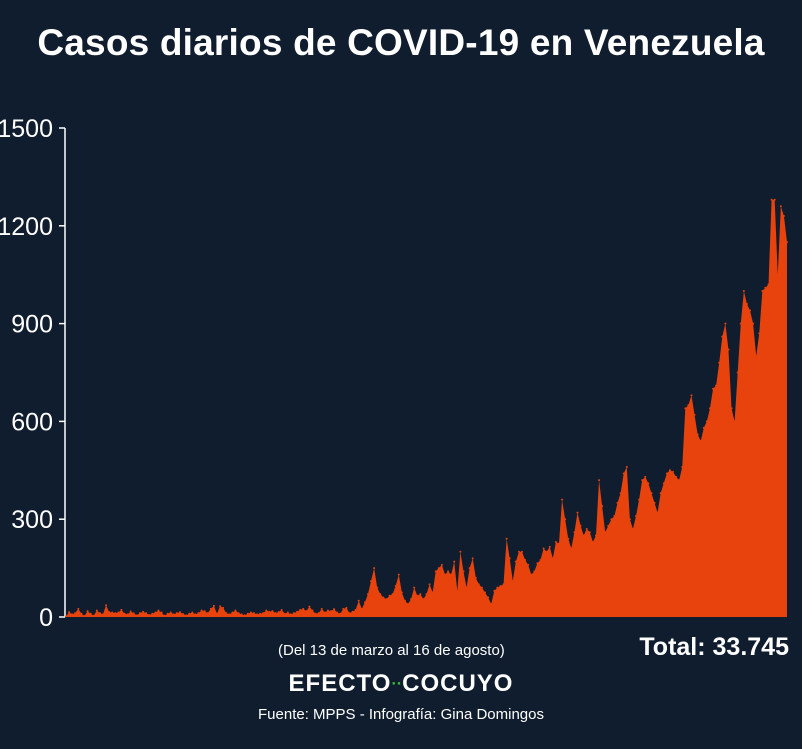  I want to click on brand-logo: EFECTO··COCUYO, so click(401, 684).